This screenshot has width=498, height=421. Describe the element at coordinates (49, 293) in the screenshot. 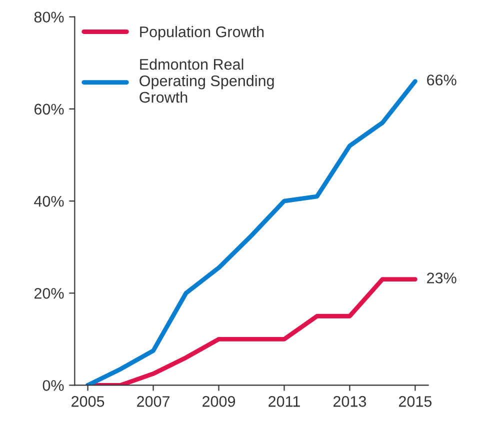

I see `y-tick-label: 20%` at that location.